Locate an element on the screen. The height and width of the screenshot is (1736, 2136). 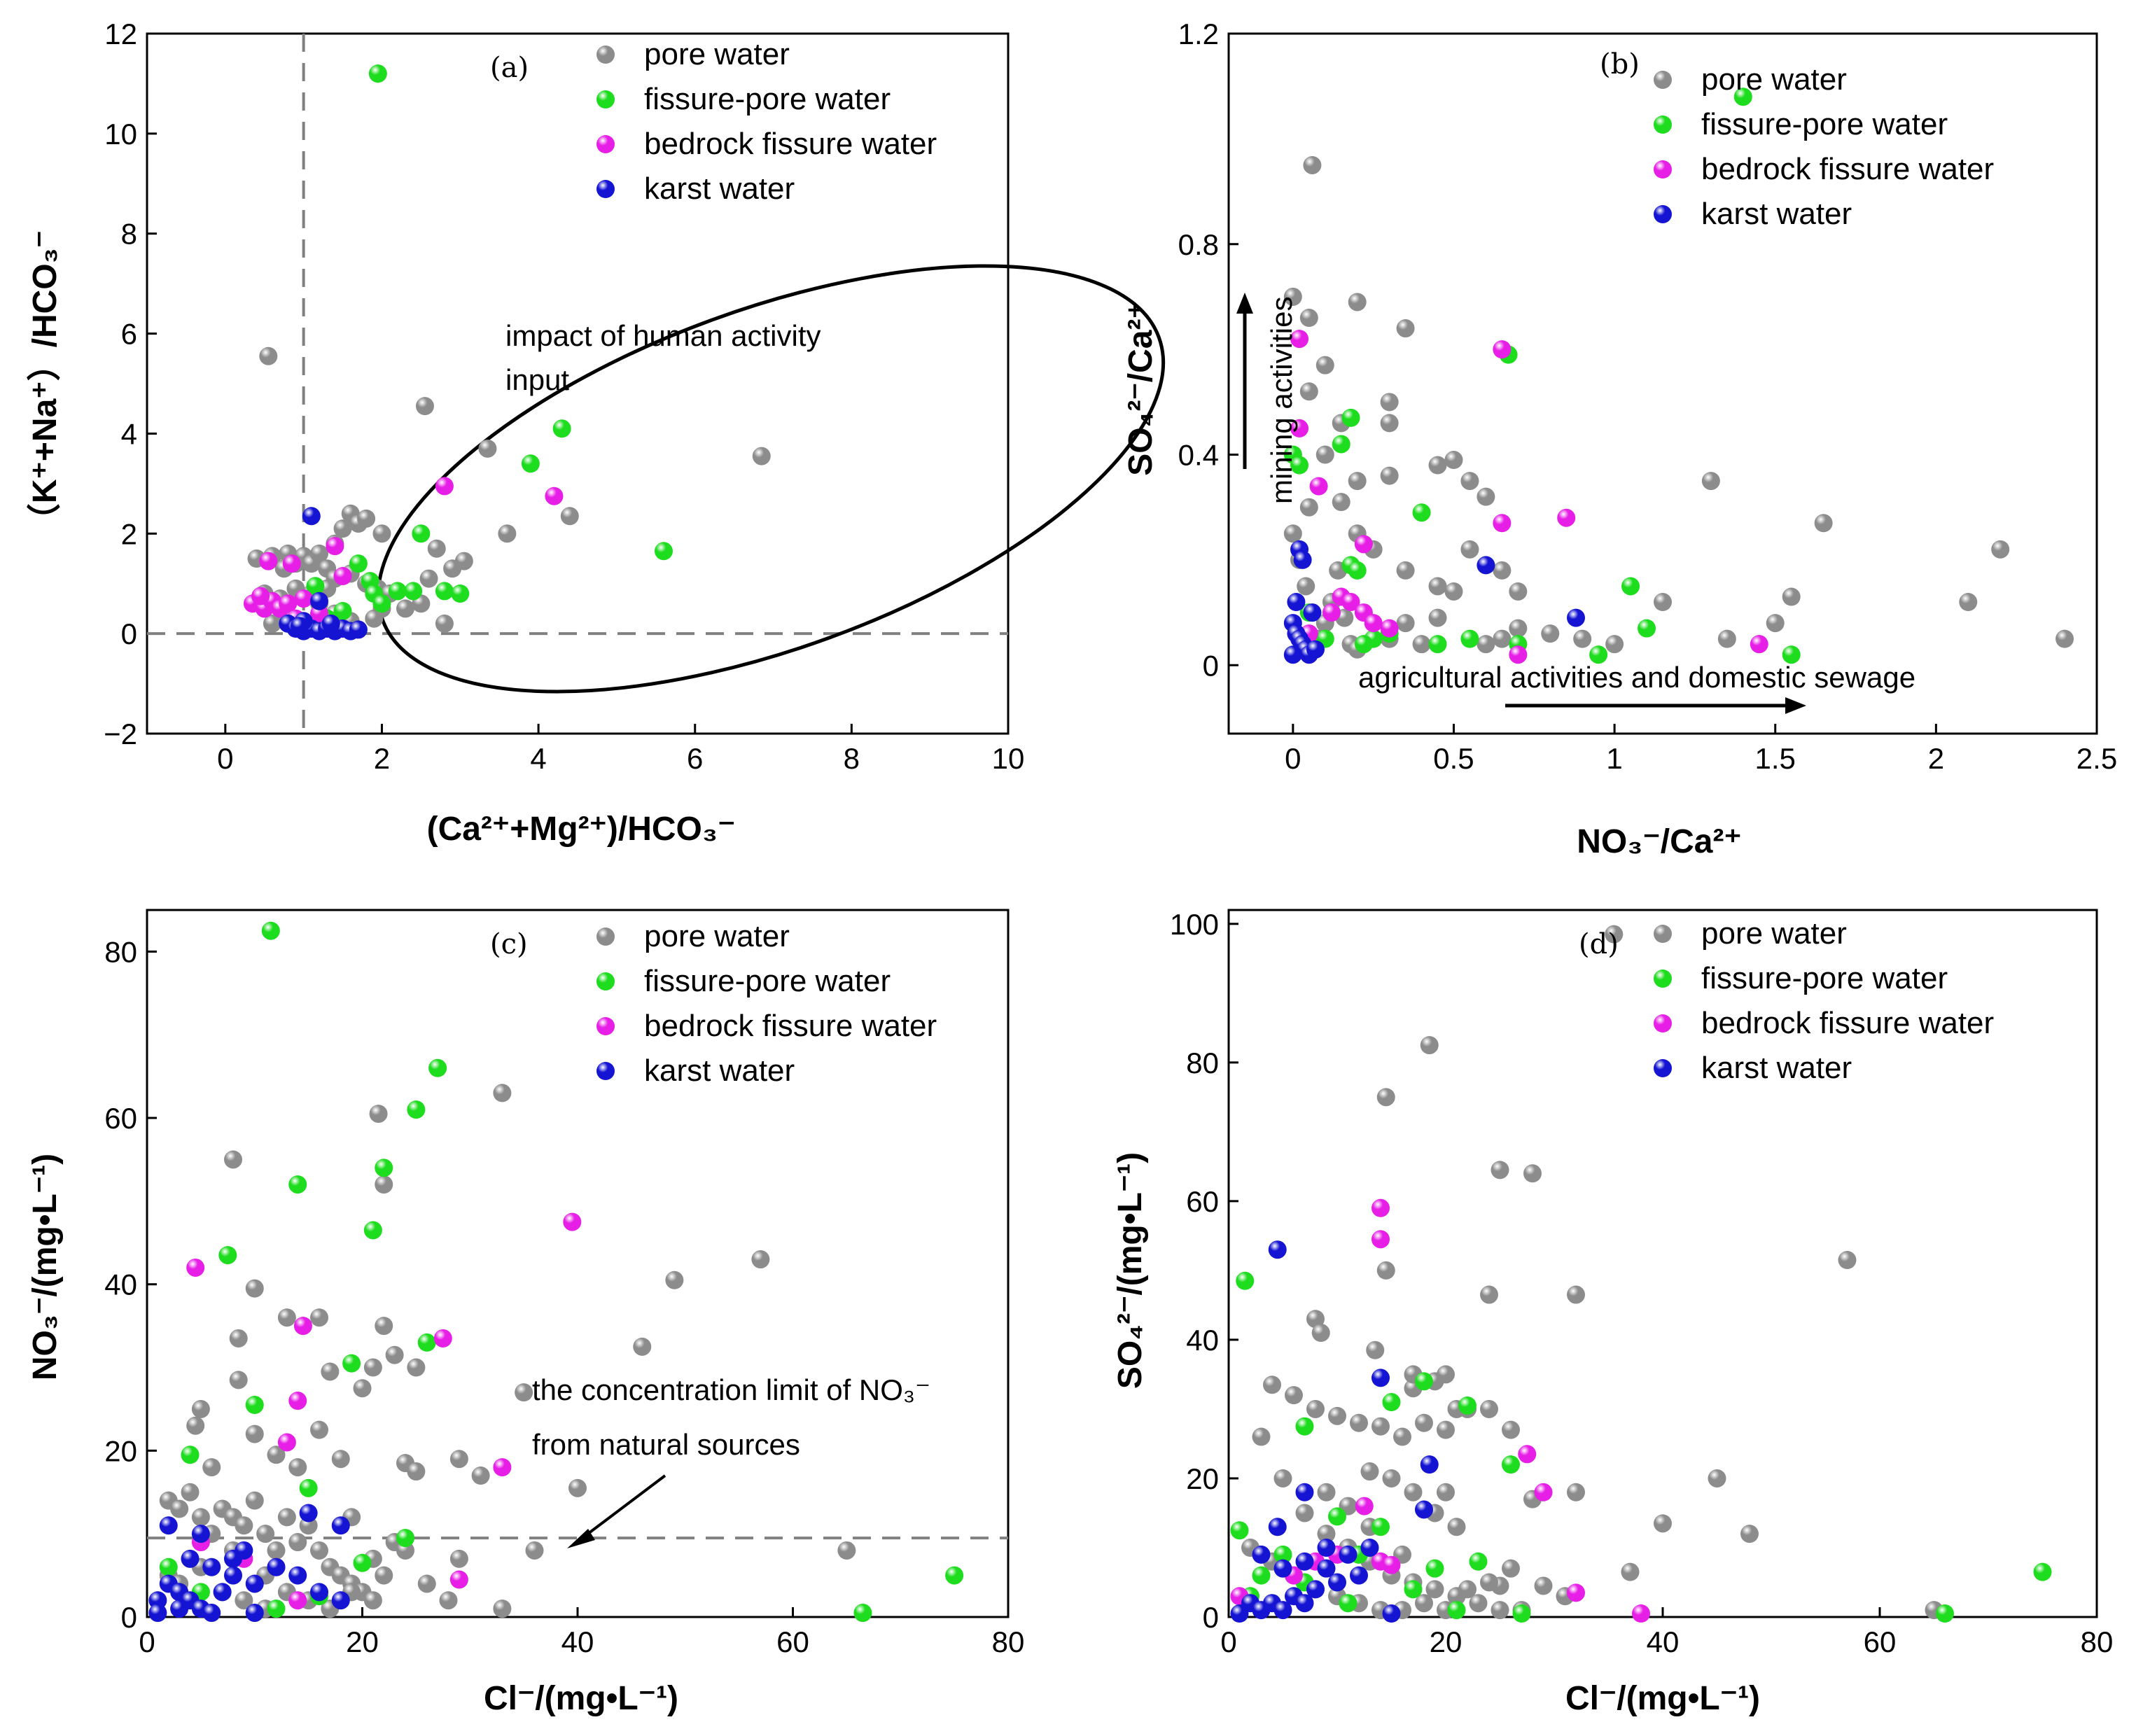
x-tick-label-c: 60 is located at coordinates (792, 1641).